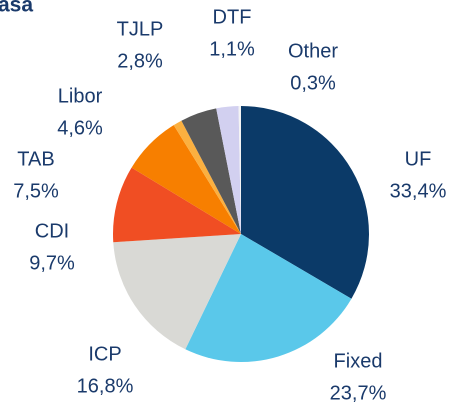 This screenshot has height=405, width=462. Describe the element at coordinates (80, 96) in the screenshot. I see `slice-label: Libor` at that location.